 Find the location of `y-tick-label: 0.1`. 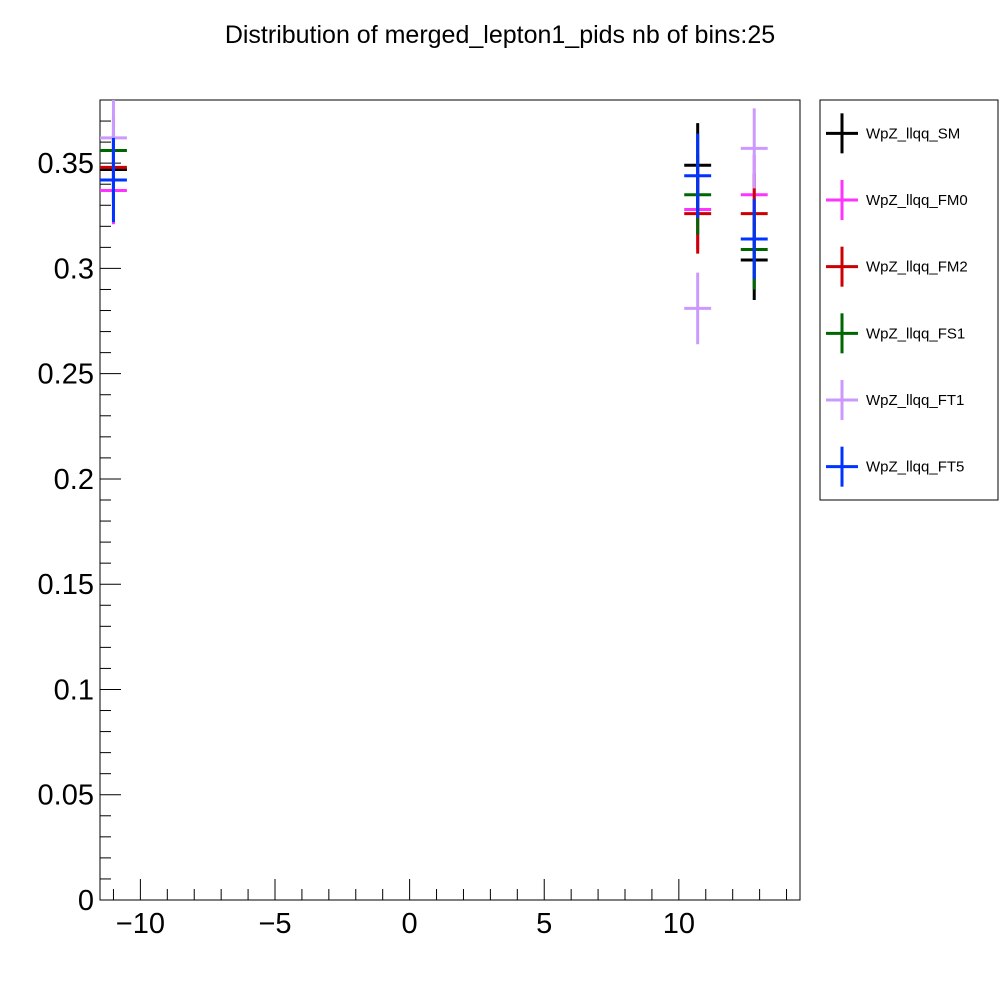

y-tick-label: 0.1 is located at coordinates (74, 690).